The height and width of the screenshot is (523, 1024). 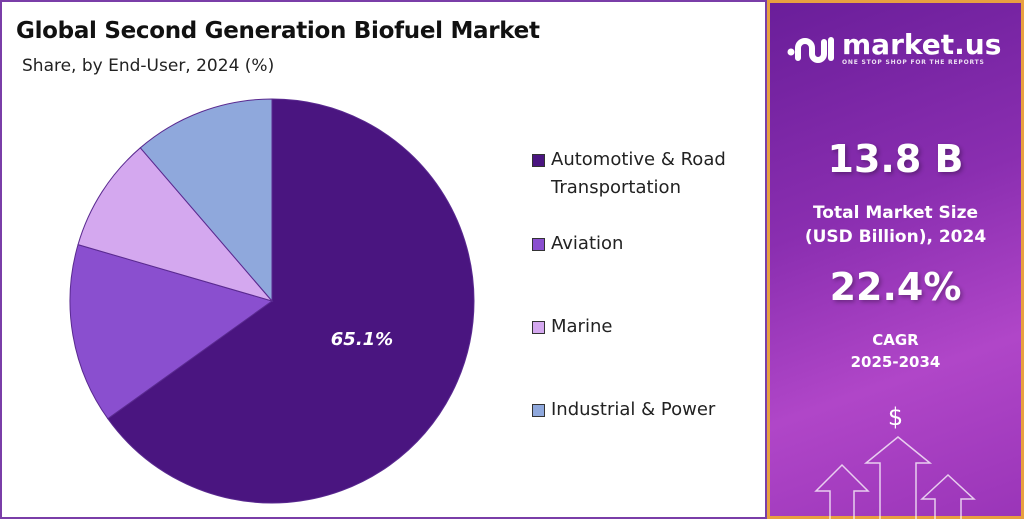 I want to click on legend-item-marine: Marine, so click(x=572, y=327).